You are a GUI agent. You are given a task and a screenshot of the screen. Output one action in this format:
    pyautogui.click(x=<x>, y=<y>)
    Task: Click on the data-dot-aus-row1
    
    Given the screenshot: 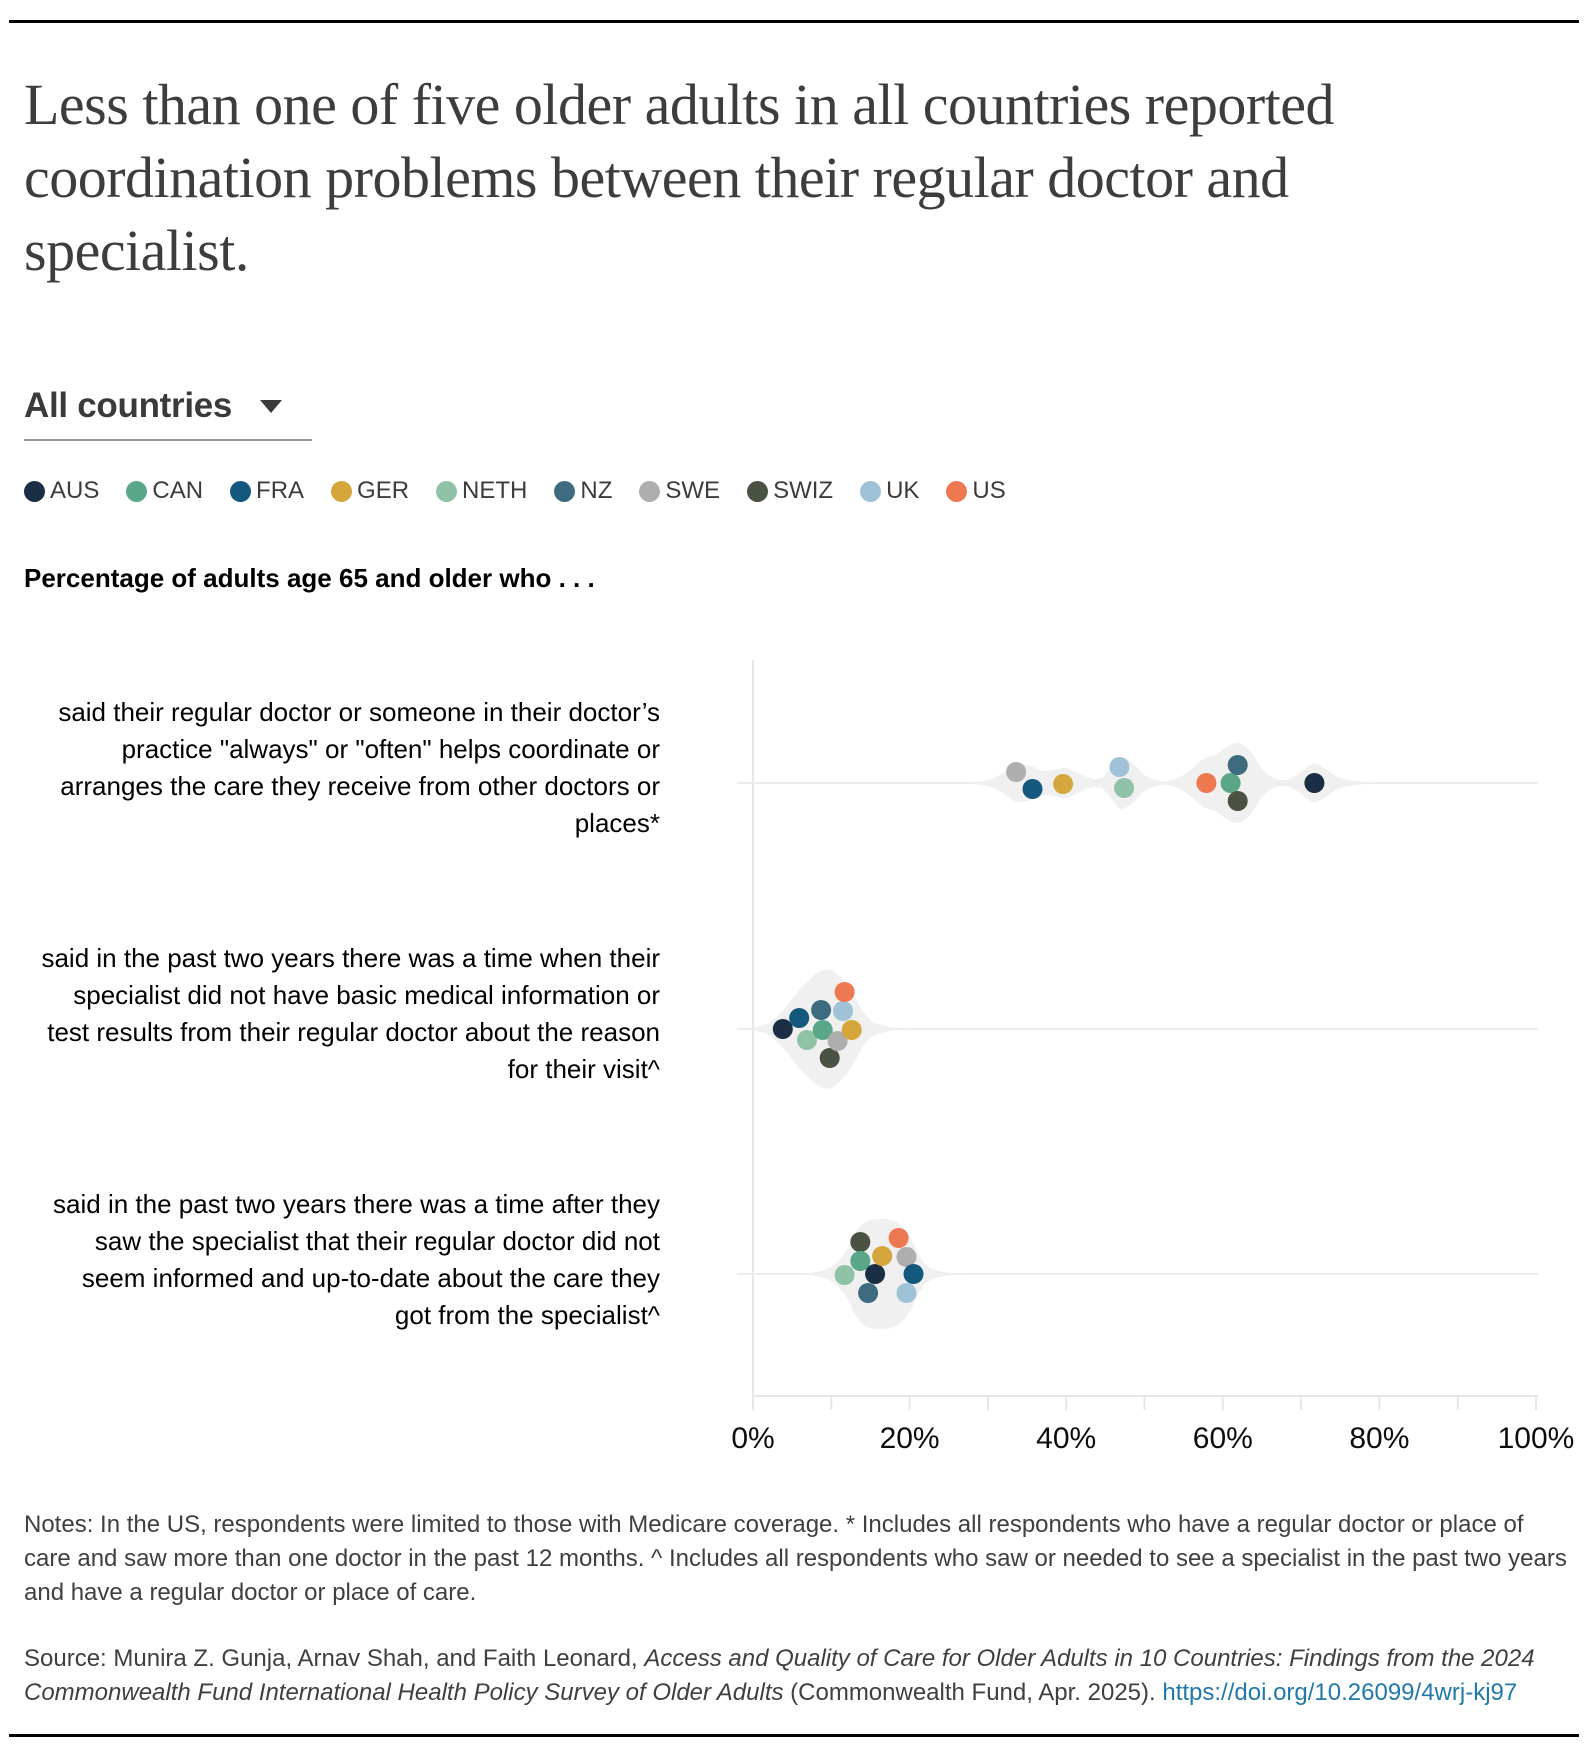 What is the action you would take?
    pyautogui.click(x=1314, y=783)
    